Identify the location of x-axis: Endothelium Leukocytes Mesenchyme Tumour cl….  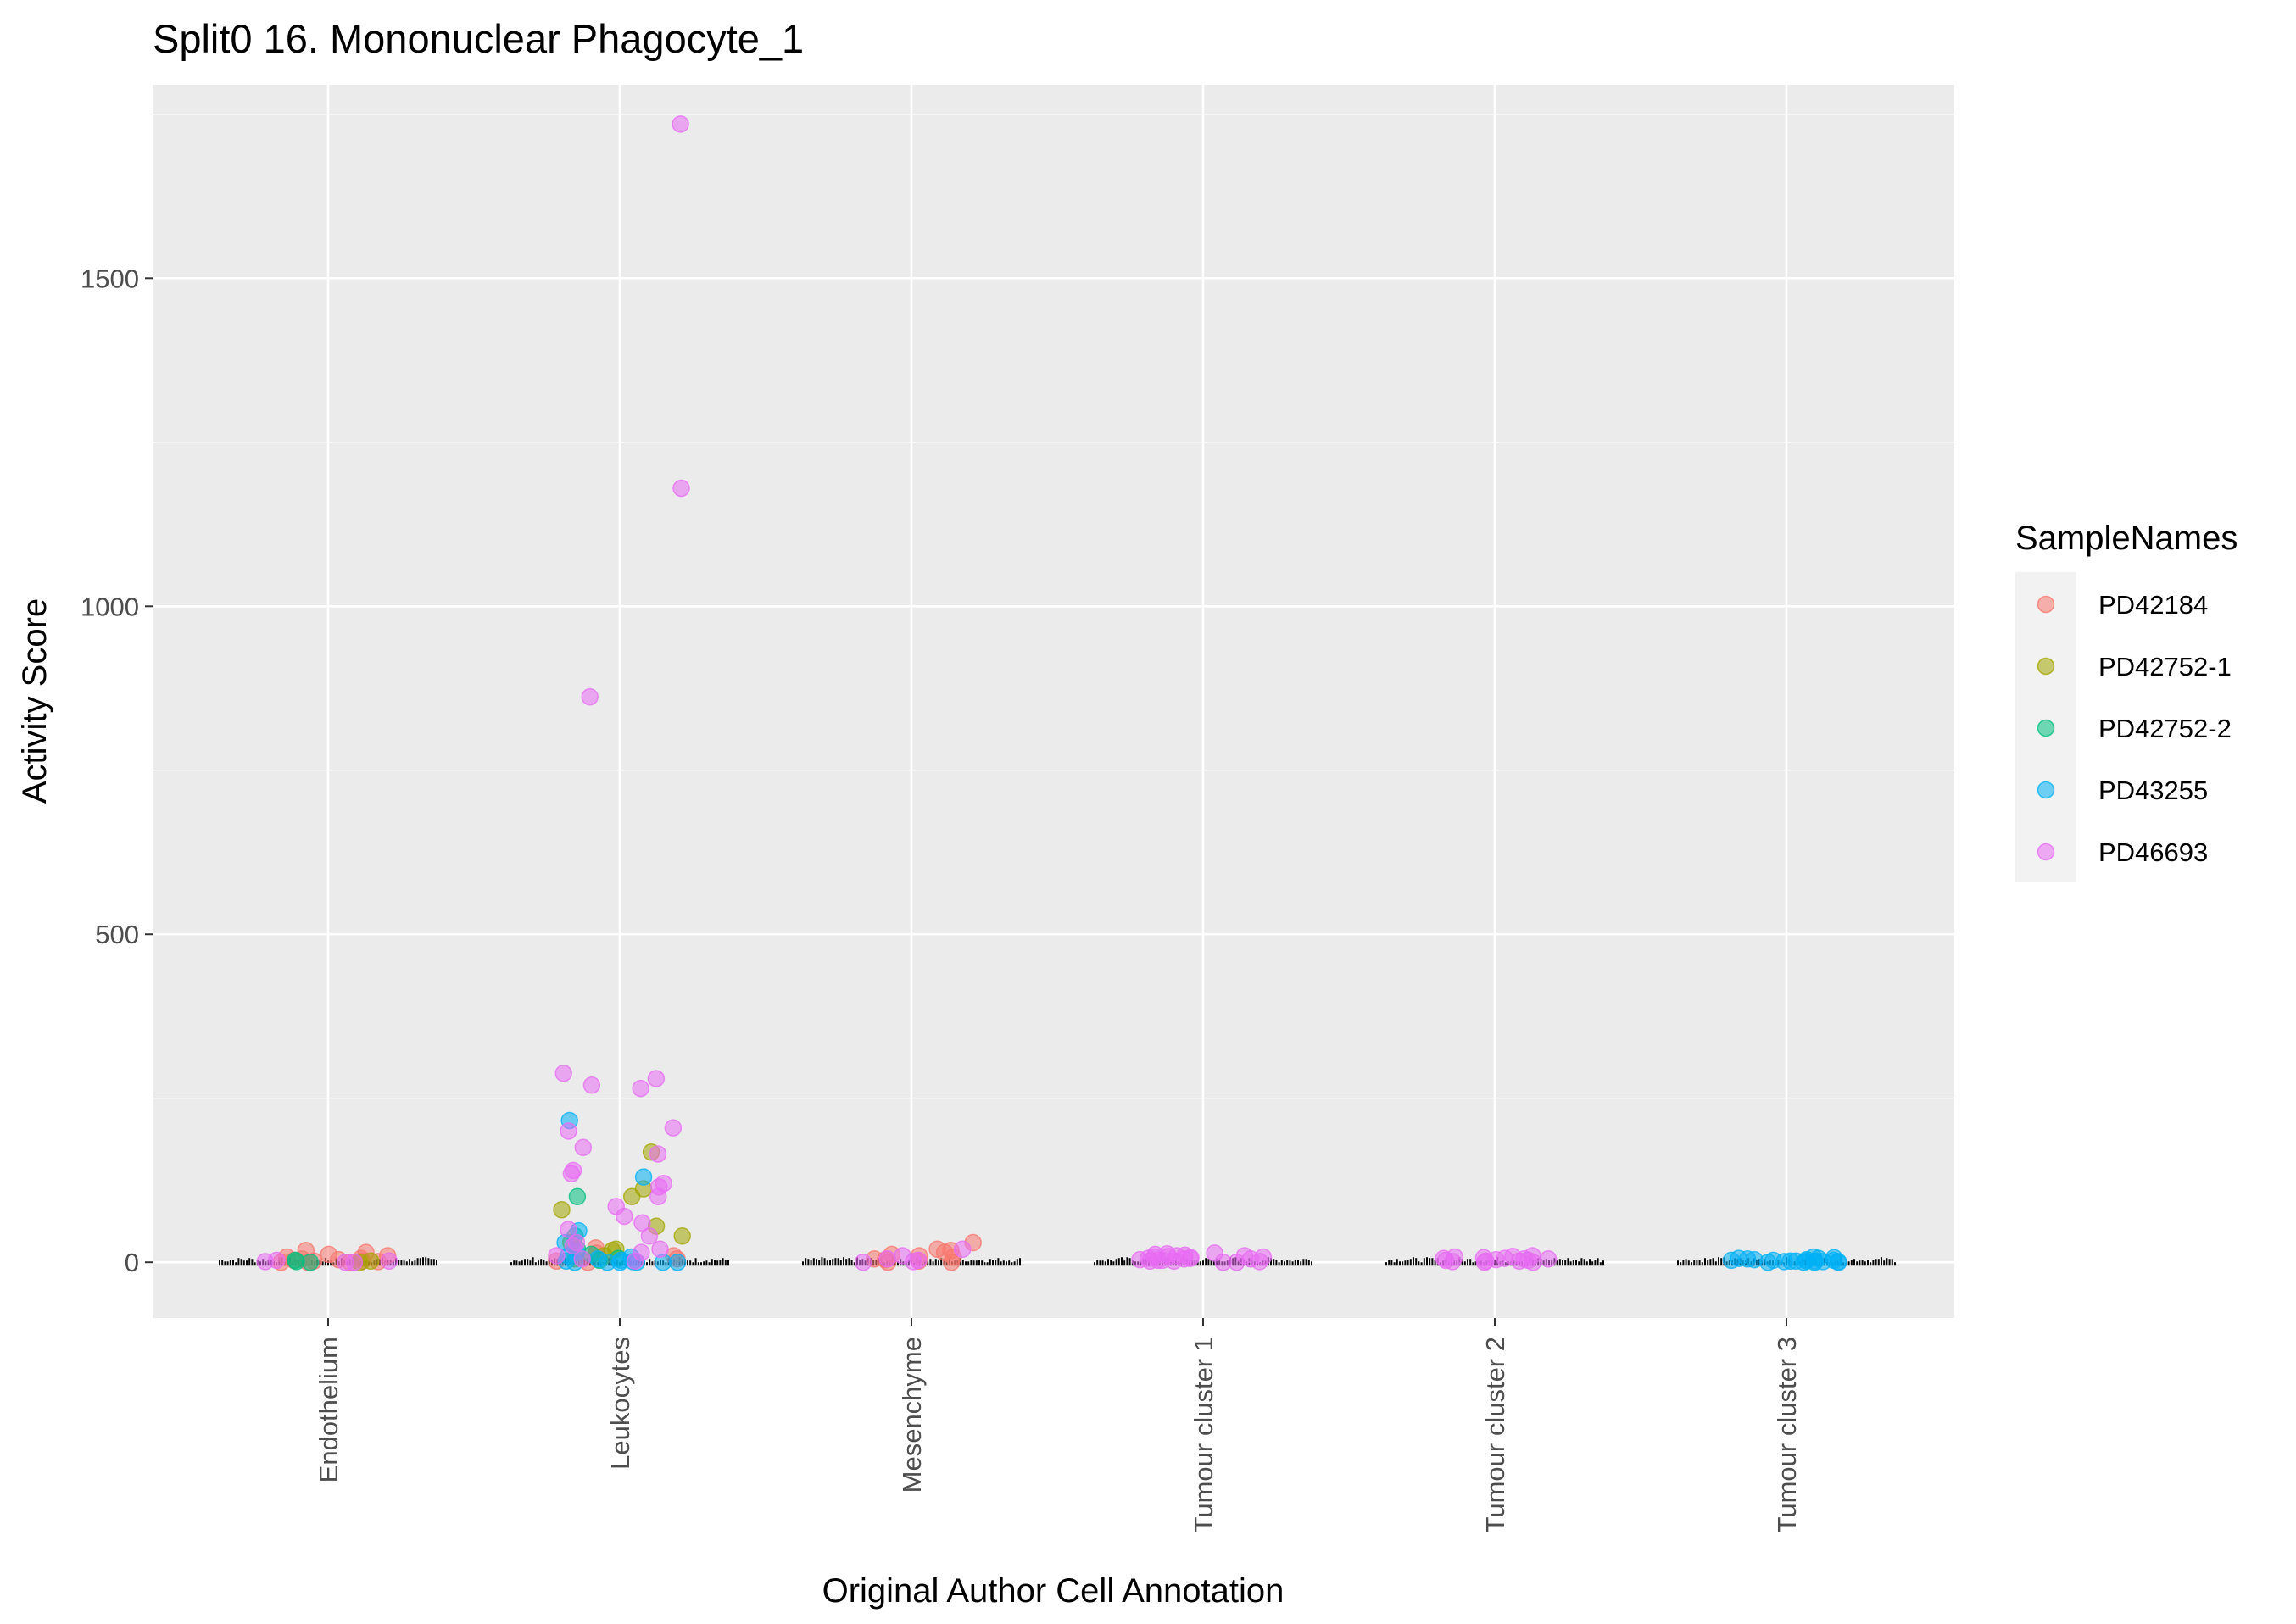
(1058, 1425).